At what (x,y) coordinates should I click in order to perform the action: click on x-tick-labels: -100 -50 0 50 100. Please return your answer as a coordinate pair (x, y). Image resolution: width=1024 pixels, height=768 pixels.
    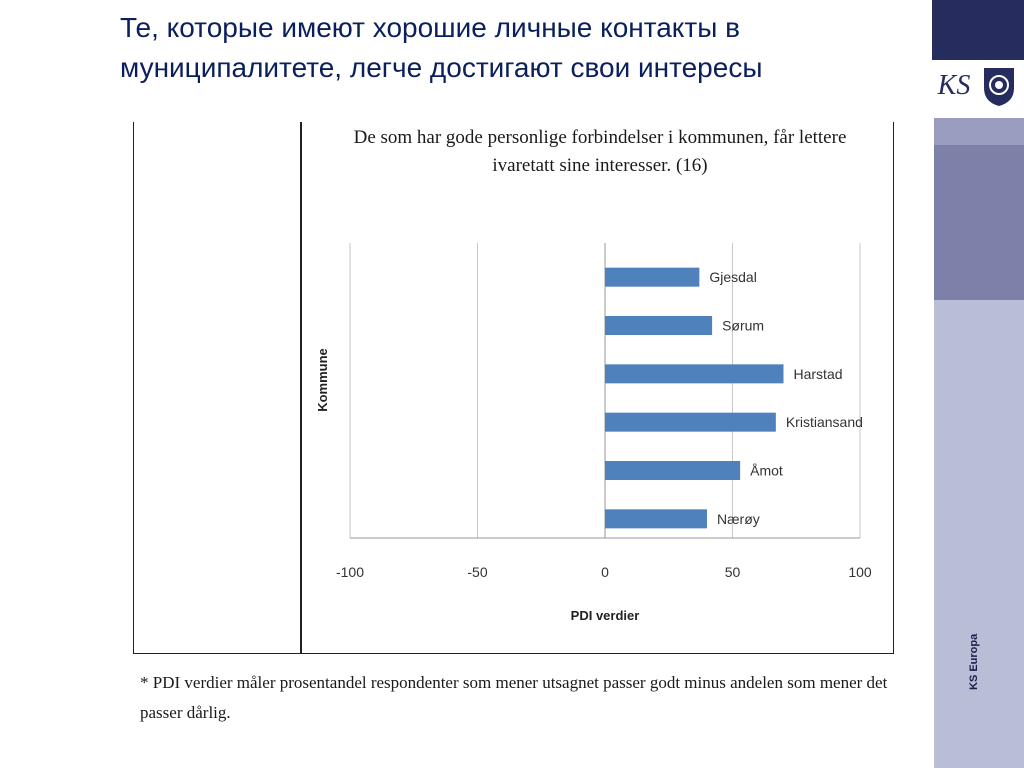
    Looking at the image, I should click on (604, 572).